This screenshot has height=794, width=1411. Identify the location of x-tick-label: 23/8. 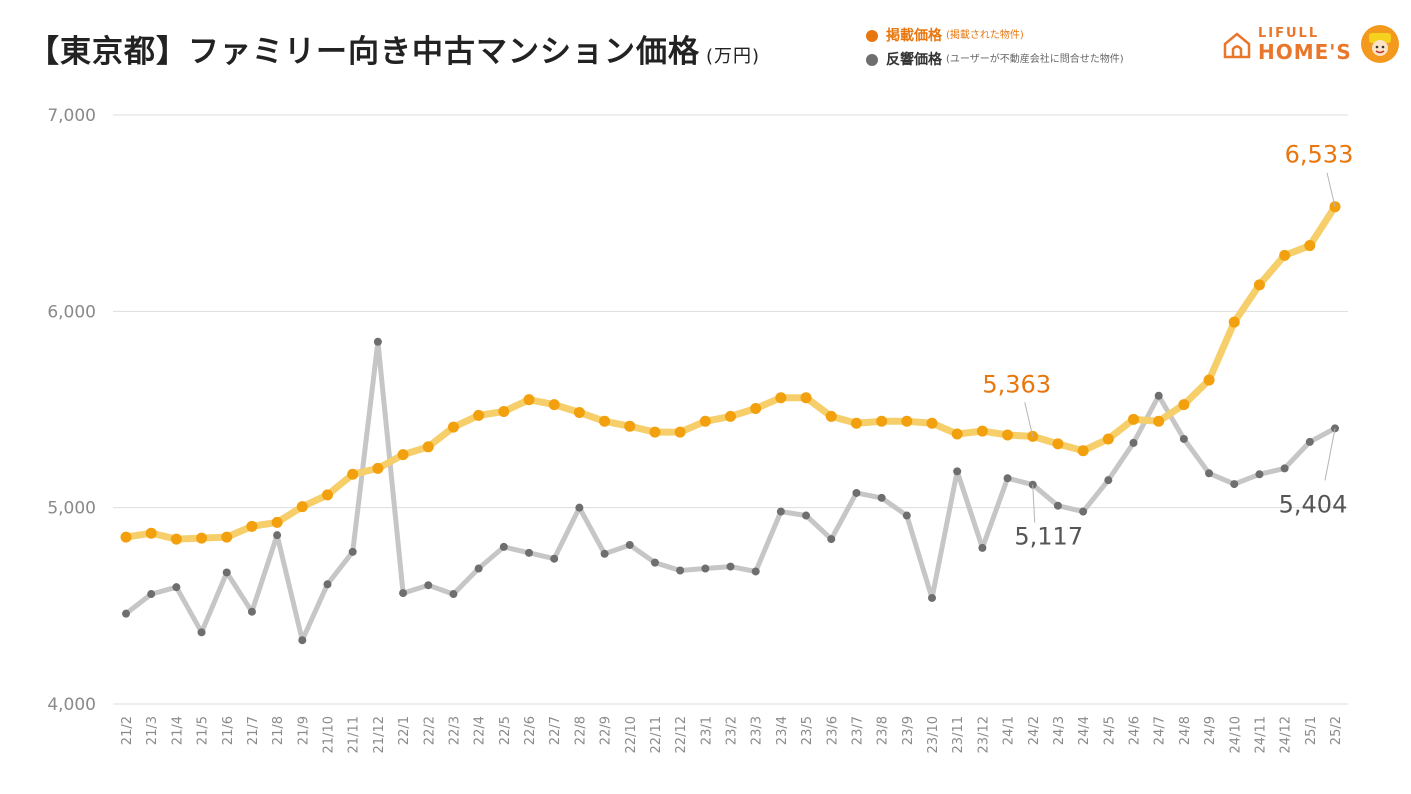
(883, 730).